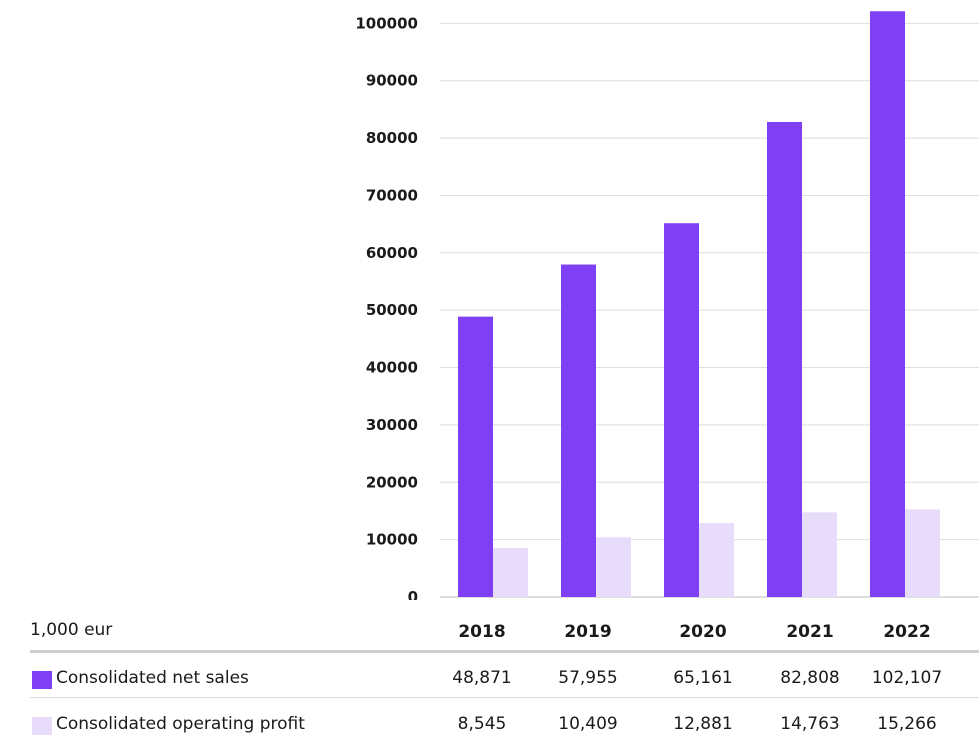  I want to click on y-tick-label: 100000, so click(386, 23).